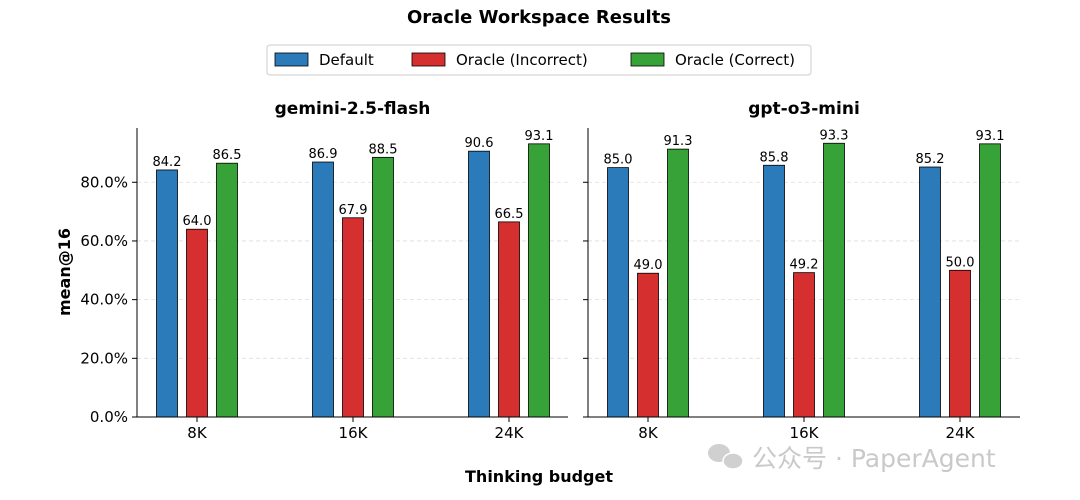 The width and height of the screenshot is (1080, 500). What do you see at coordinates (618, 160) in the screenshot?
I see `data-label: 85.0` at bounding box center [618, 160].